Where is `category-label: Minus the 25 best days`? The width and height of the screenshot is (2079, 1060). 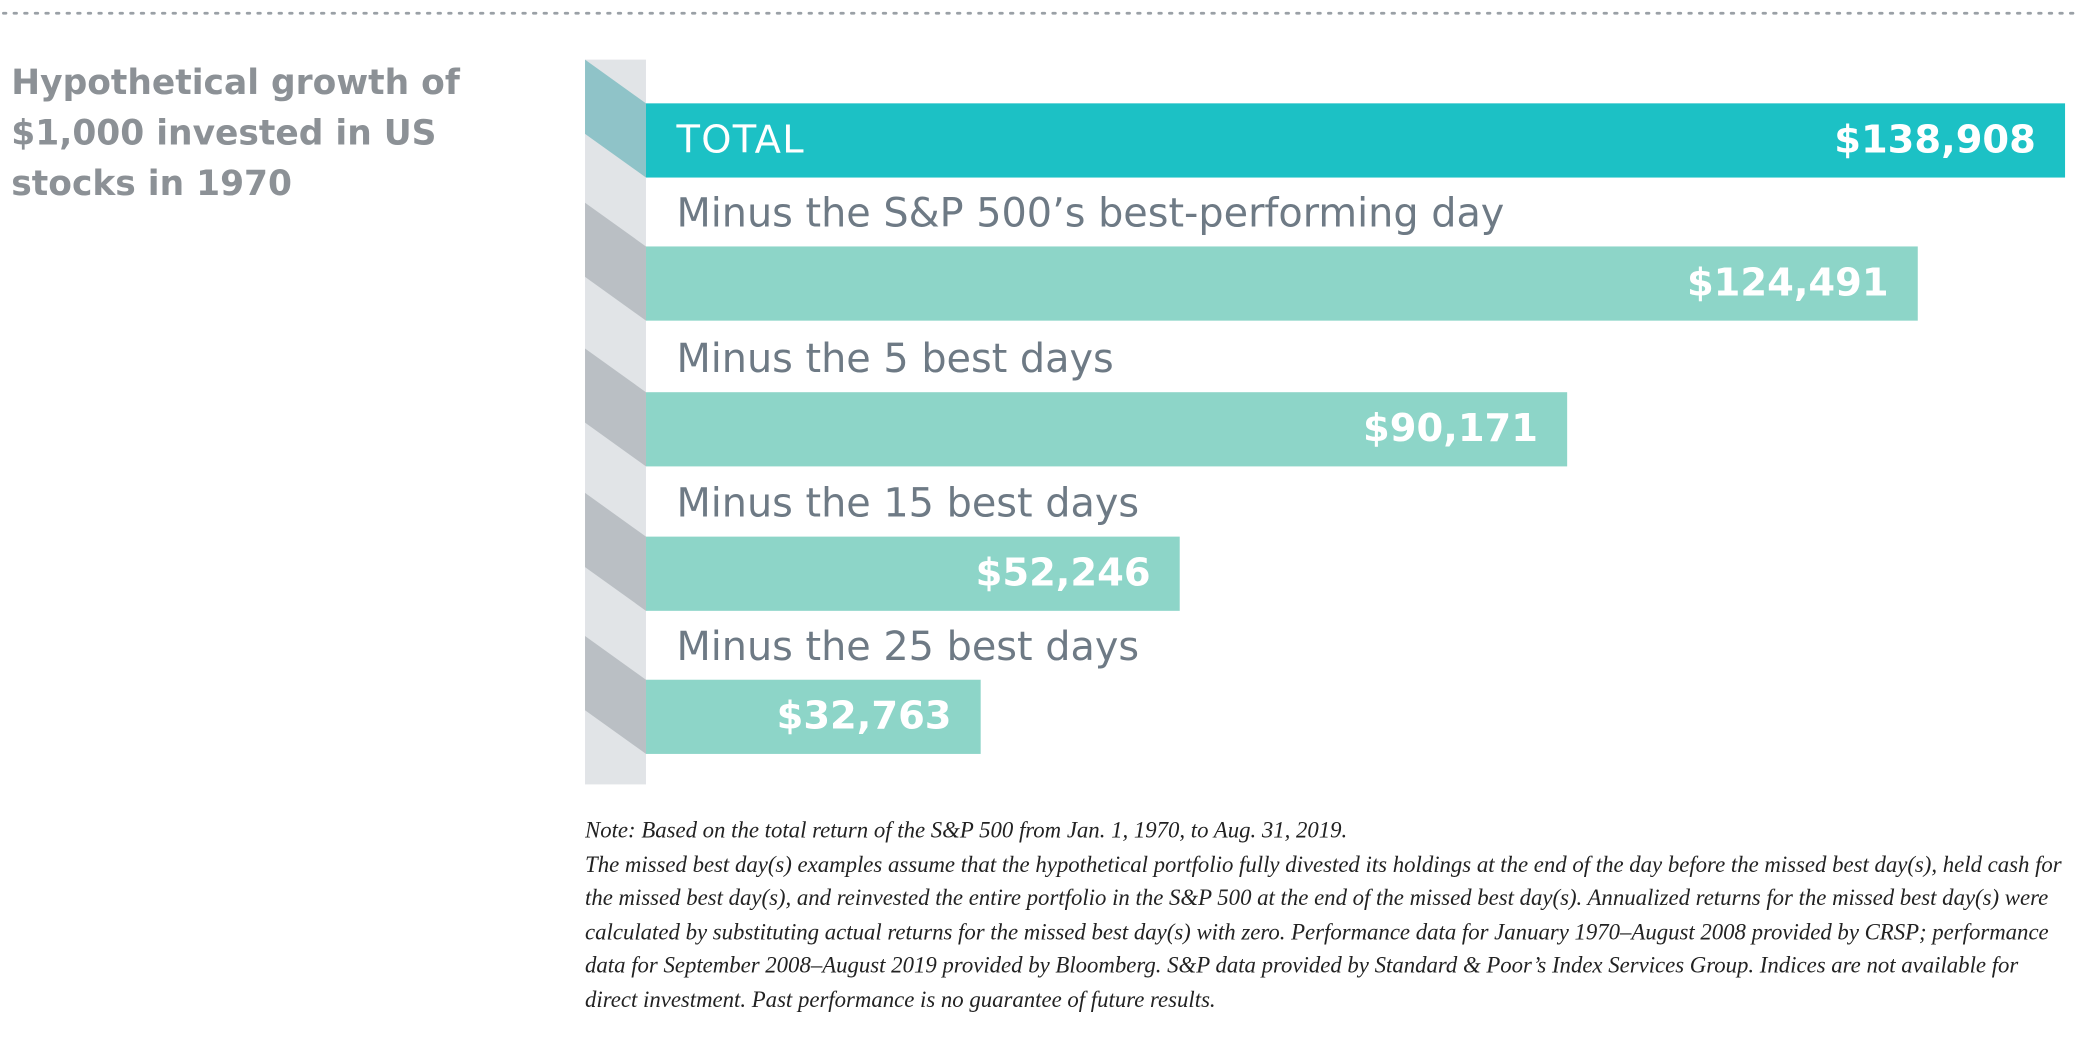
category-label: Minus the 25 best days is located at coordinates (907, 647).